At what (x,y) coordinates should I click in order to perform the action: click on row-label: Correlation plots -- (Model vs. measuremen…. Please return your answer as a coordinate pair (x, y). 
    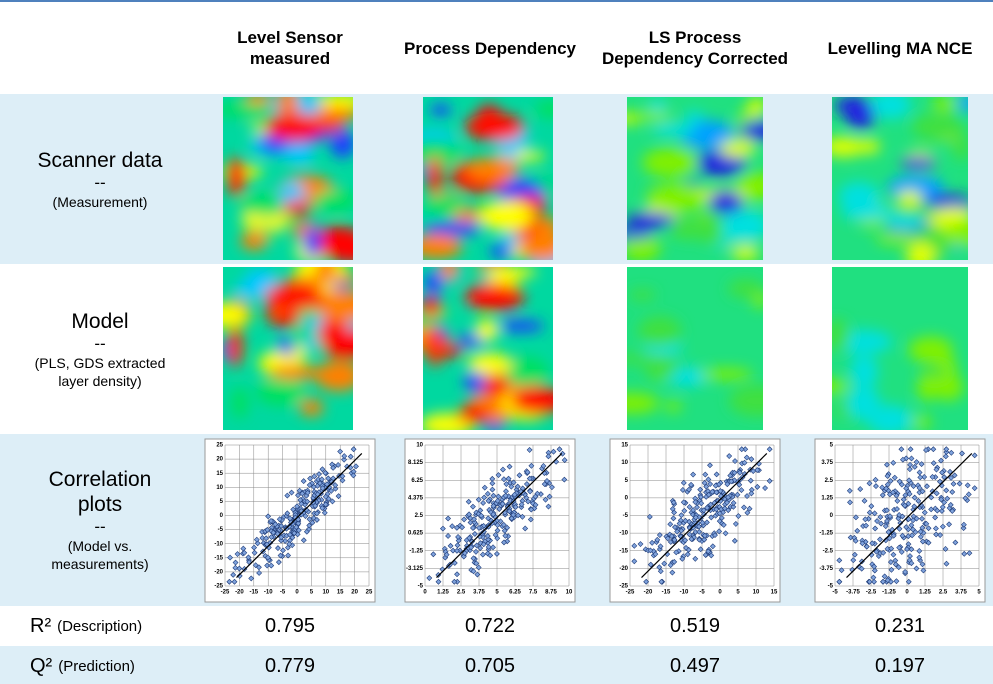
    Looking at the image, I should click on (100, 520).